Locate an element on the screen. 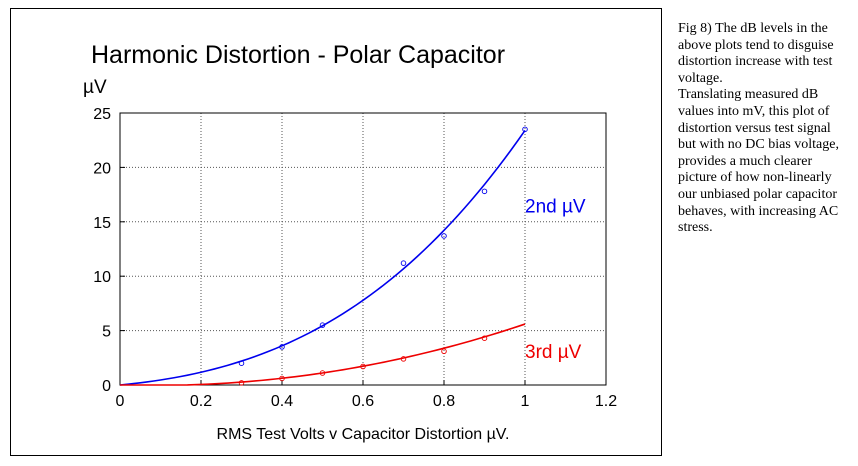  y-tick-label: 20 is located at coordinates (102, 168).